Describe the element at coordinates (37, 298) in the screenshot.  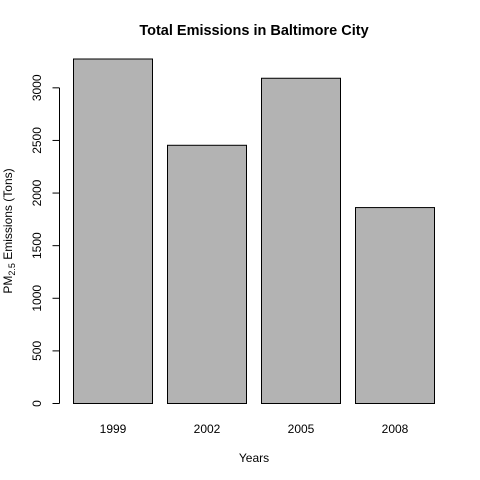
I see `y-tick-label-1000: 1000` at that location.